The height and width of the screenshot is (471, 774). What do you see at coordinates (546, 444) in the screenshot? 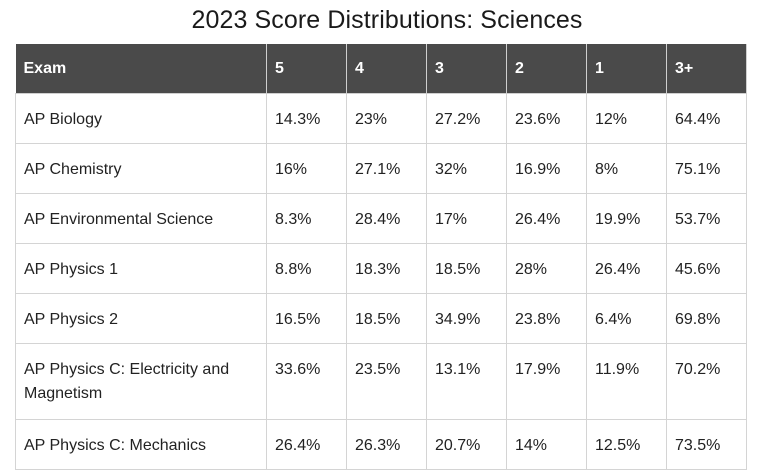
I see `score-2-cell: 14%` at bounding box center [546, 444].